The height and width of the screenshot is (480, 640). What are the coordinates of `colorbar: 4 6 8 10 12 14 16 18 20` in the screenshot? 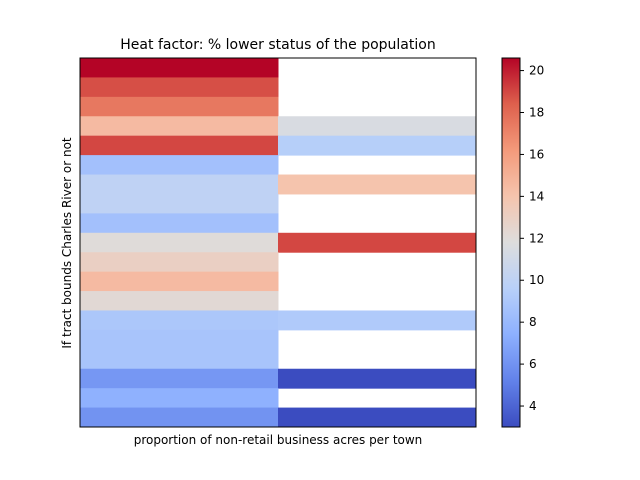 It's located at (522, 242).